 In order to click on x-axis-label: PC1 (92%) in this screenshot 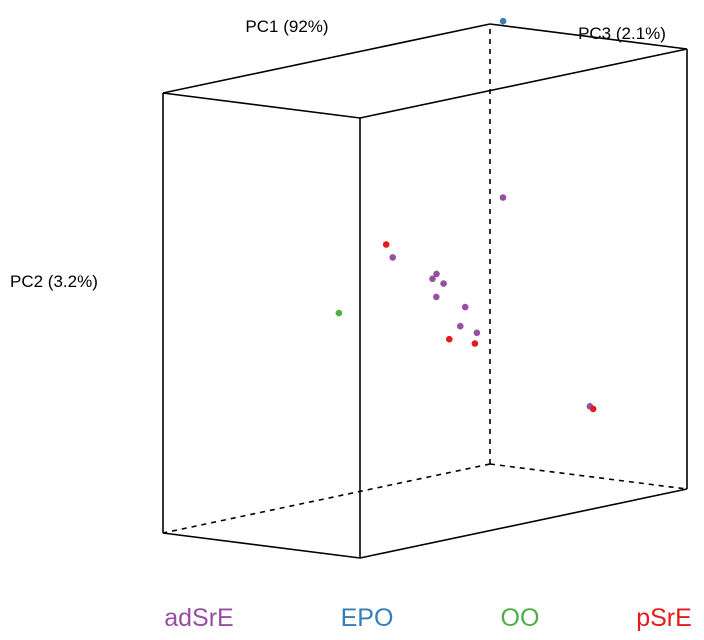, I will do `click(286, 26)`.